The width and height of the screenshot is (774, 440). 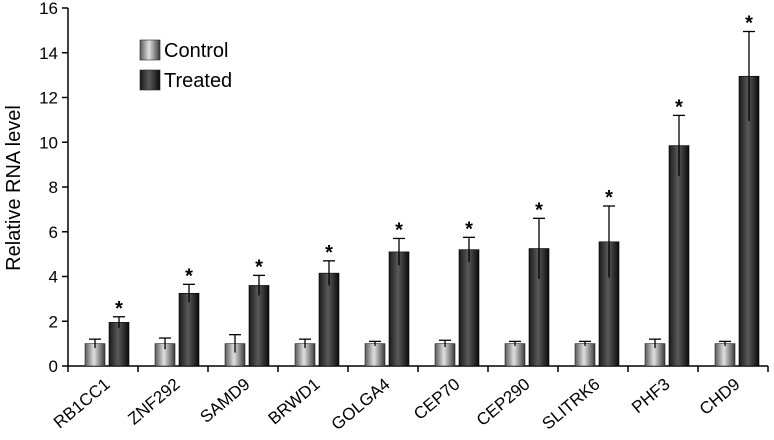 I want to click on category-label-phf3: PHF3, so click(x=651, y=396).